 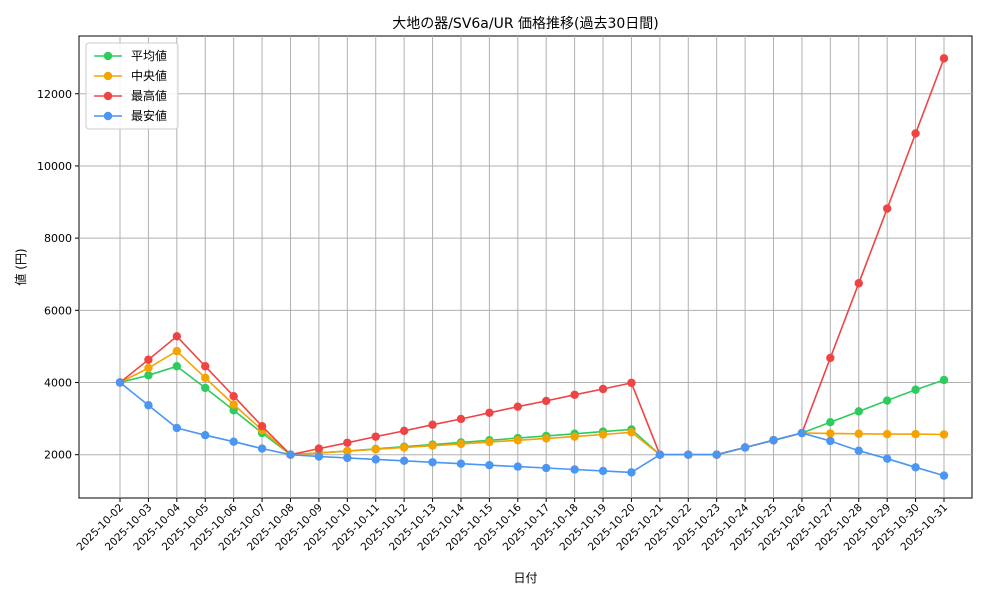 I want to click on x-axis-label: 日付, so click(x=525, y=578).